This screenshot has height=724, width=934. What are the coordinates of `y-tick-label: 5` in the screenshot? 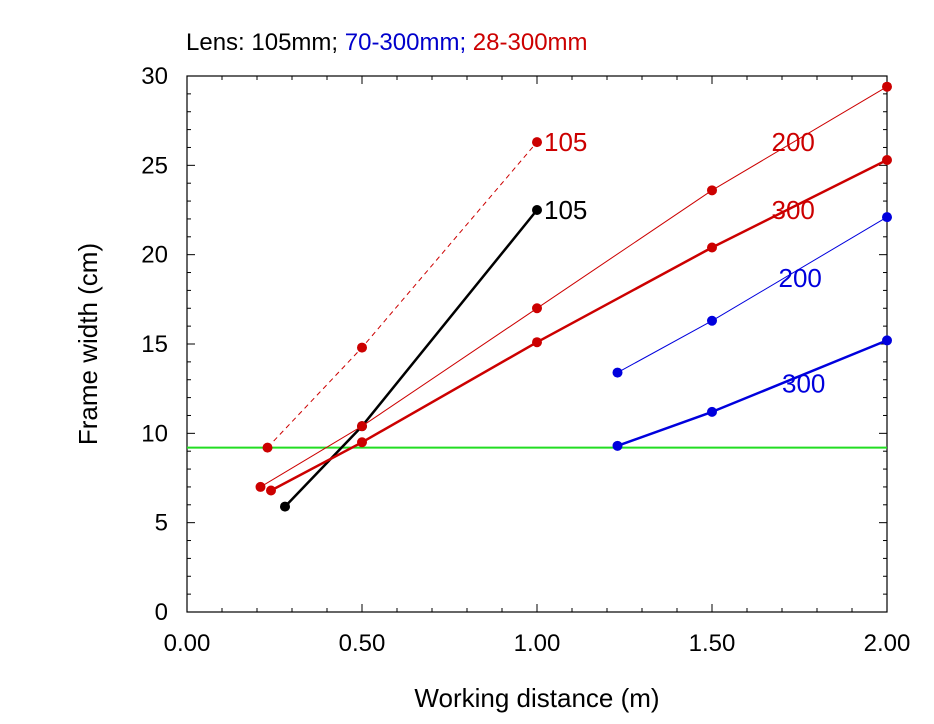 It's located at (161, 523).